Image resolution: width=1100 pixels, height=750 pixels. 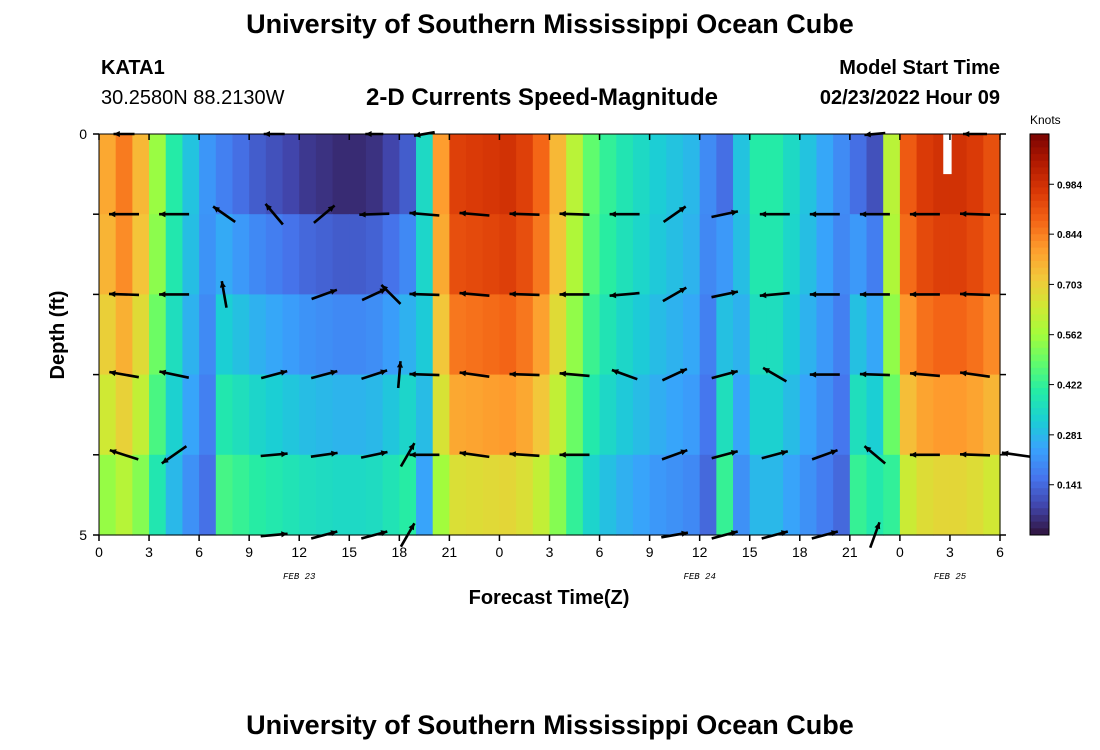 What do you see at coordinates (193, 98) in the screenshot?
I see `station-coordinates: 30.2580N 88.2130W` at bounding box center [193, 98].